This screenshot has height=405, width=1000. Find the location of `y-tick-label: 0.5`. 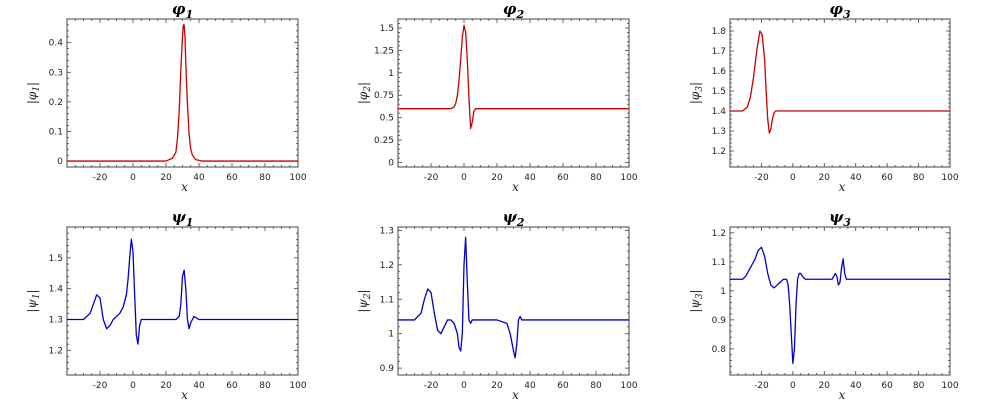

y-tick-label: 0.5 is located at coordinates (387, 119).